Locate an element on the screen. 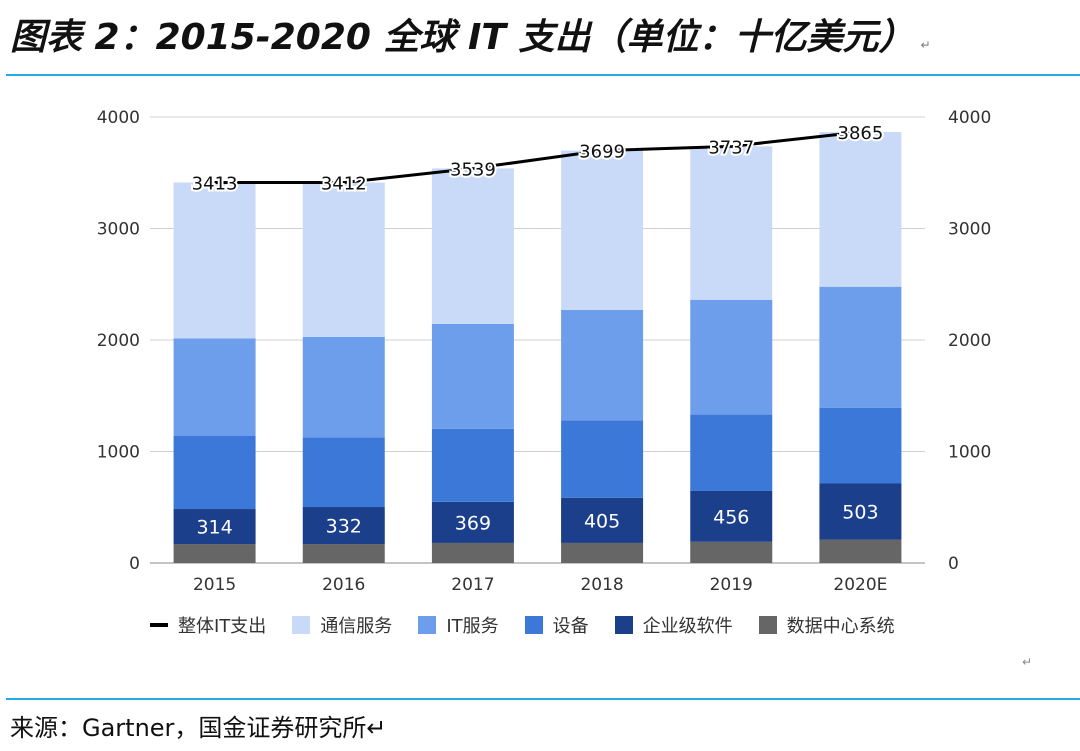 This screenshot has height=751, width=1080. data-label: 456 is located at coordinates (731, 517).